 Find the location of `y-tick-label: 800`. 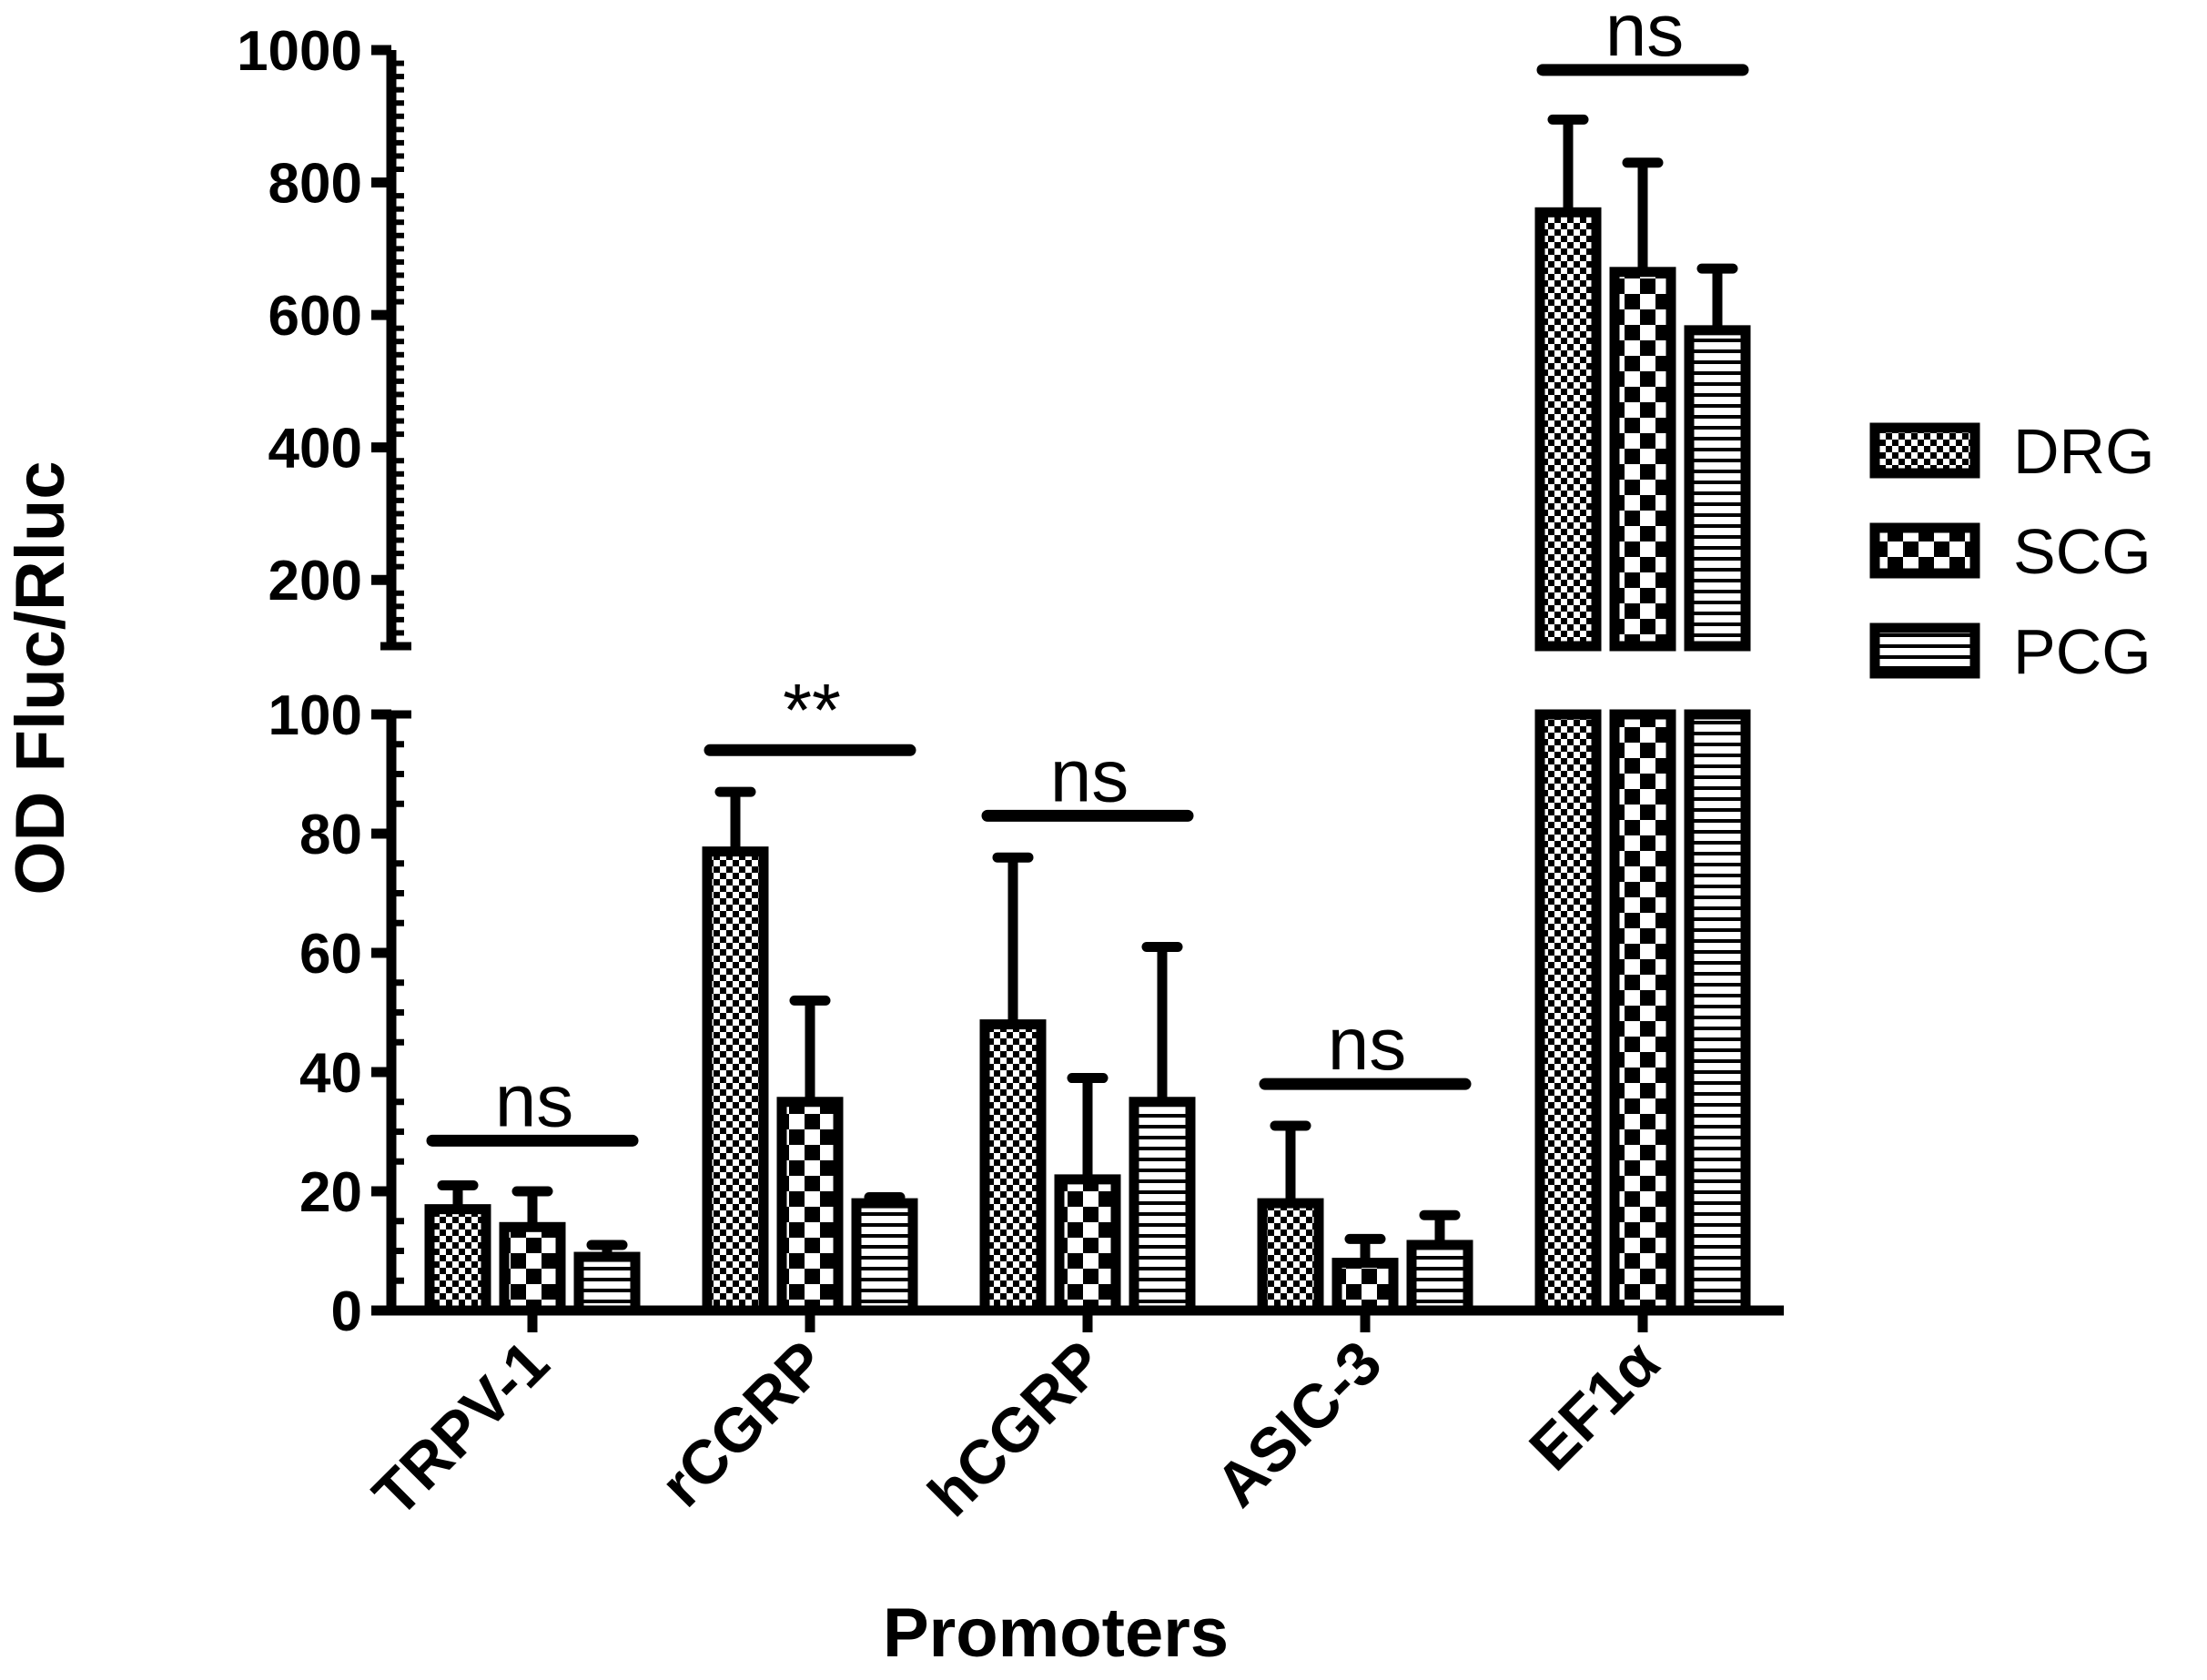

y-tick-label: 800 is located at coordinates (315, 185).